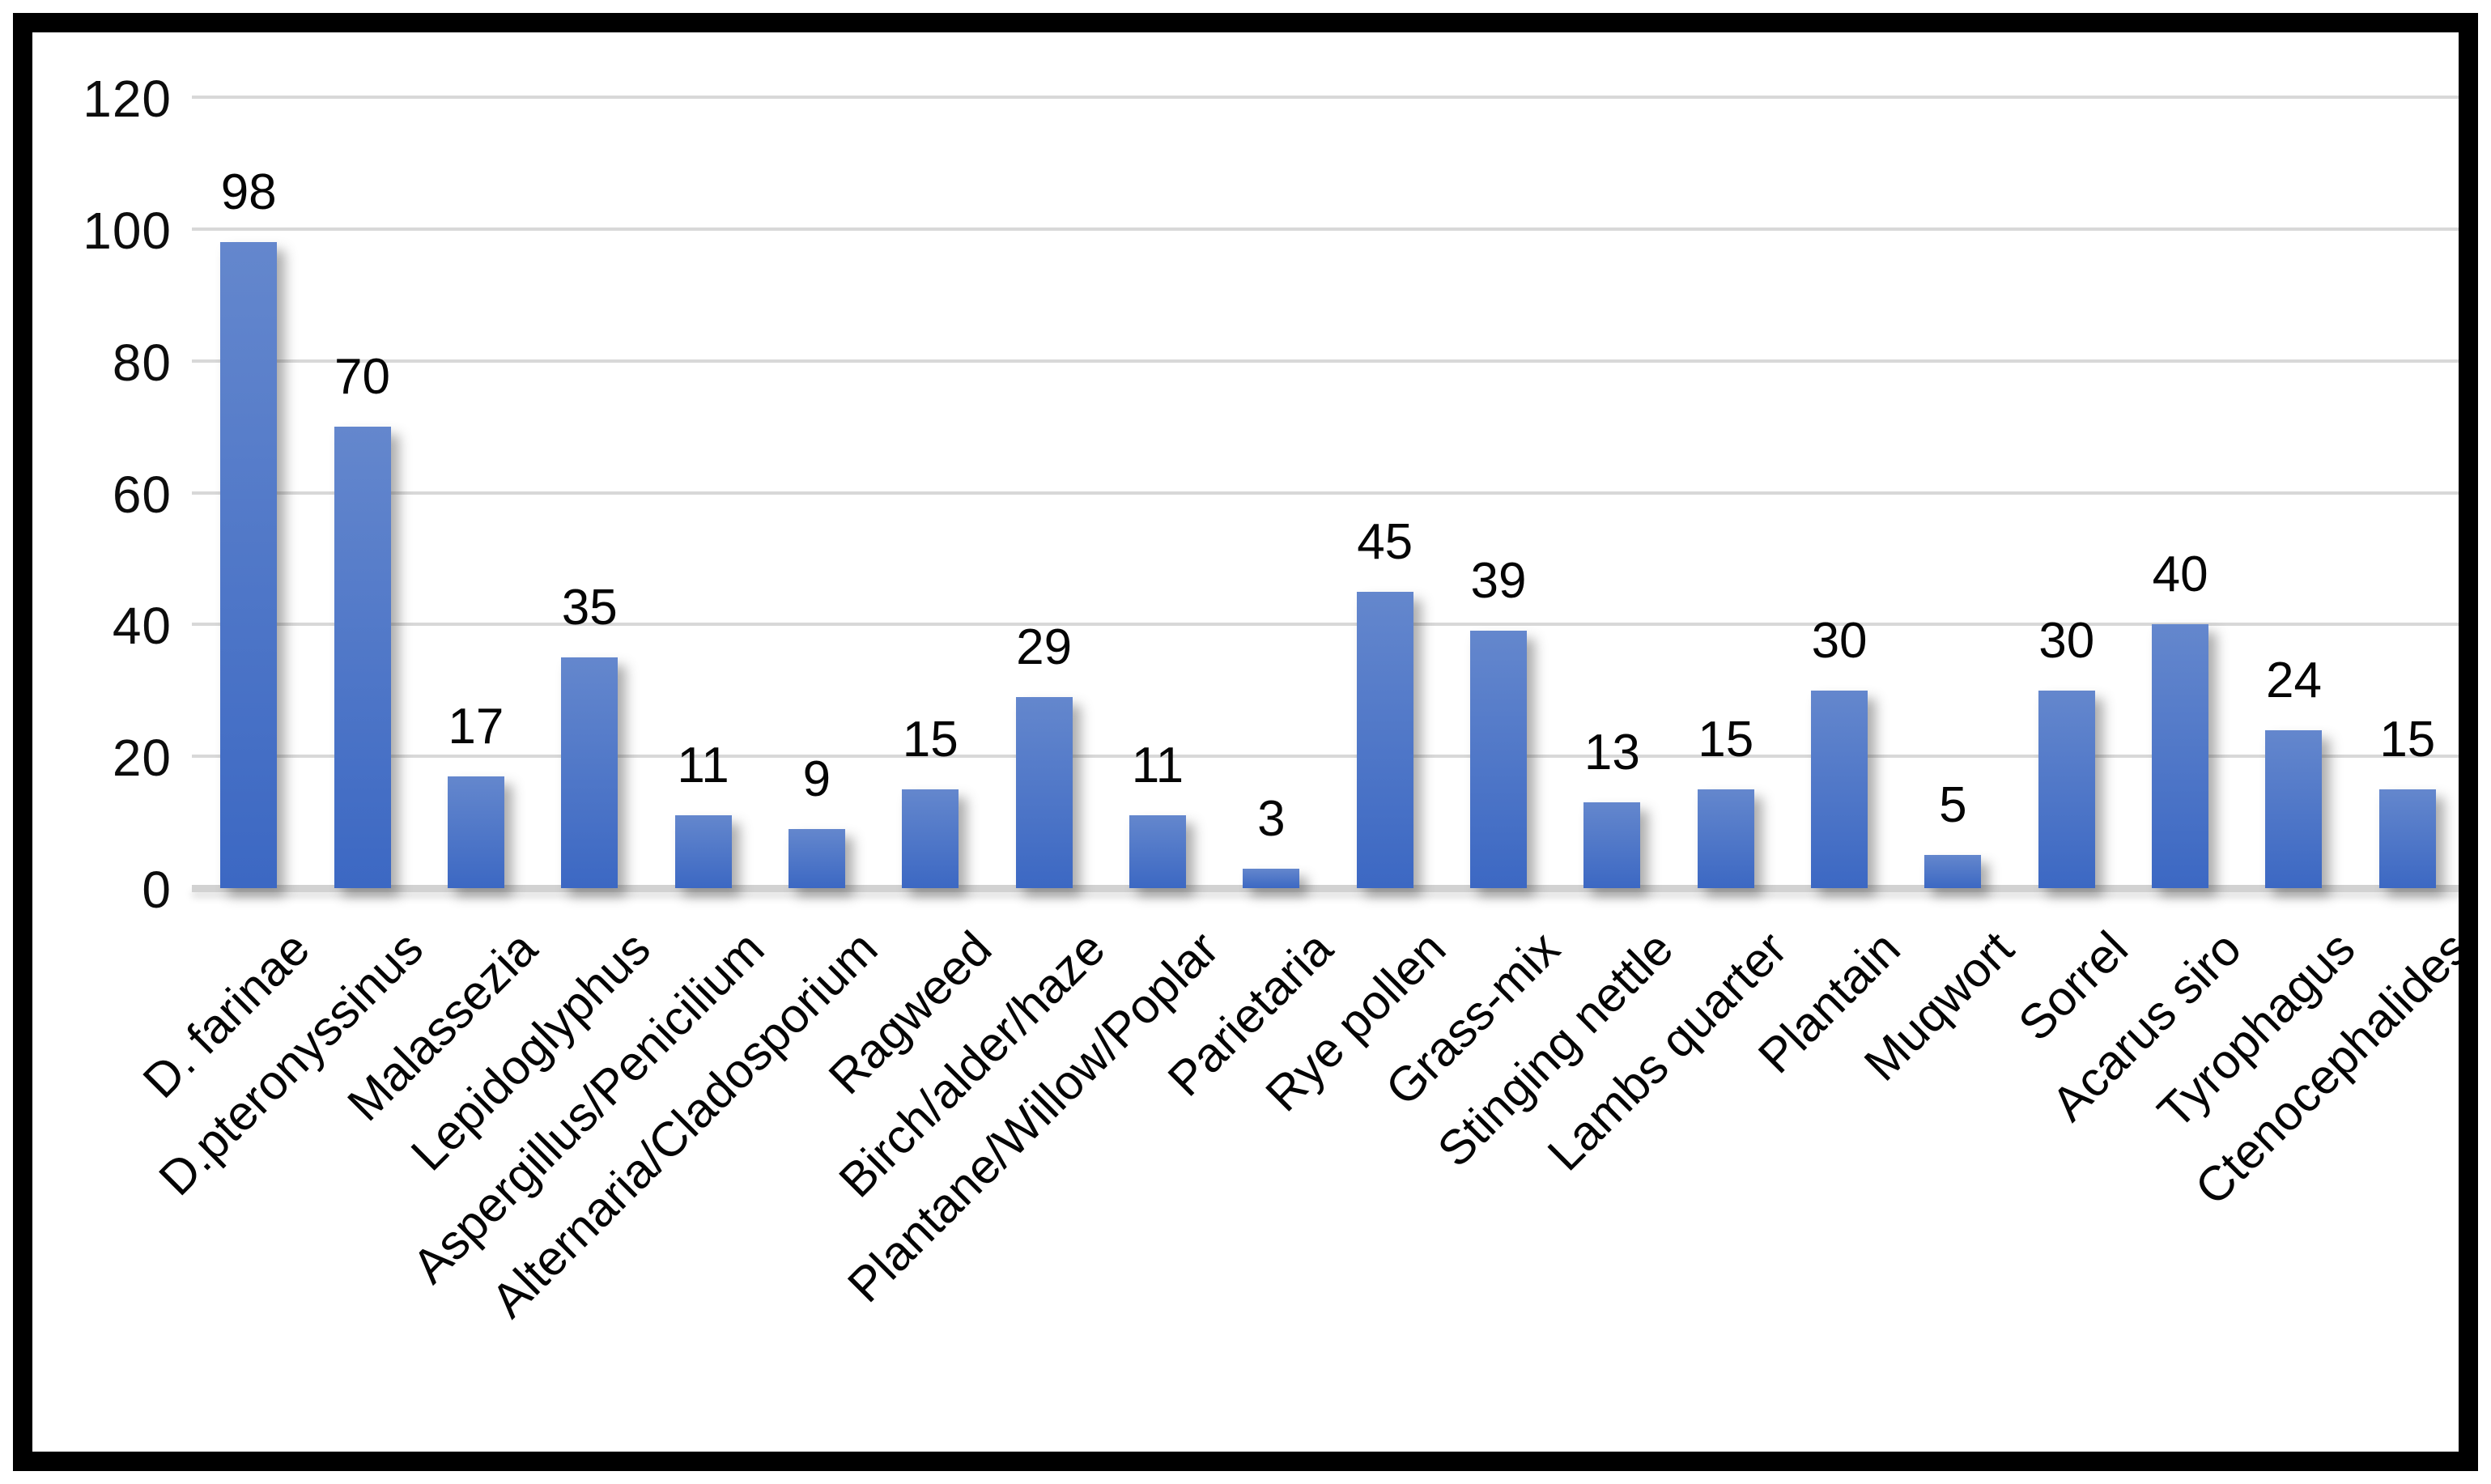  Describe the element at coordinates (1271, 818) in the screenshot. I see `bar-value-label: 3` at that location.